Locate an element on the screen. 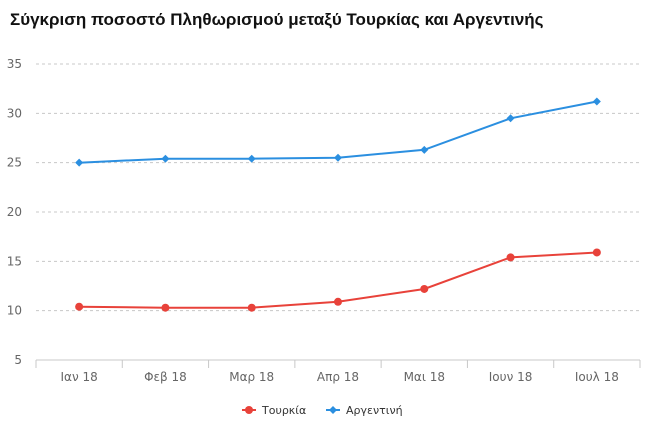 This screenshot has width=660, height=429. x-tick-label: Απρ 18 is located at coordinates (338, 377).